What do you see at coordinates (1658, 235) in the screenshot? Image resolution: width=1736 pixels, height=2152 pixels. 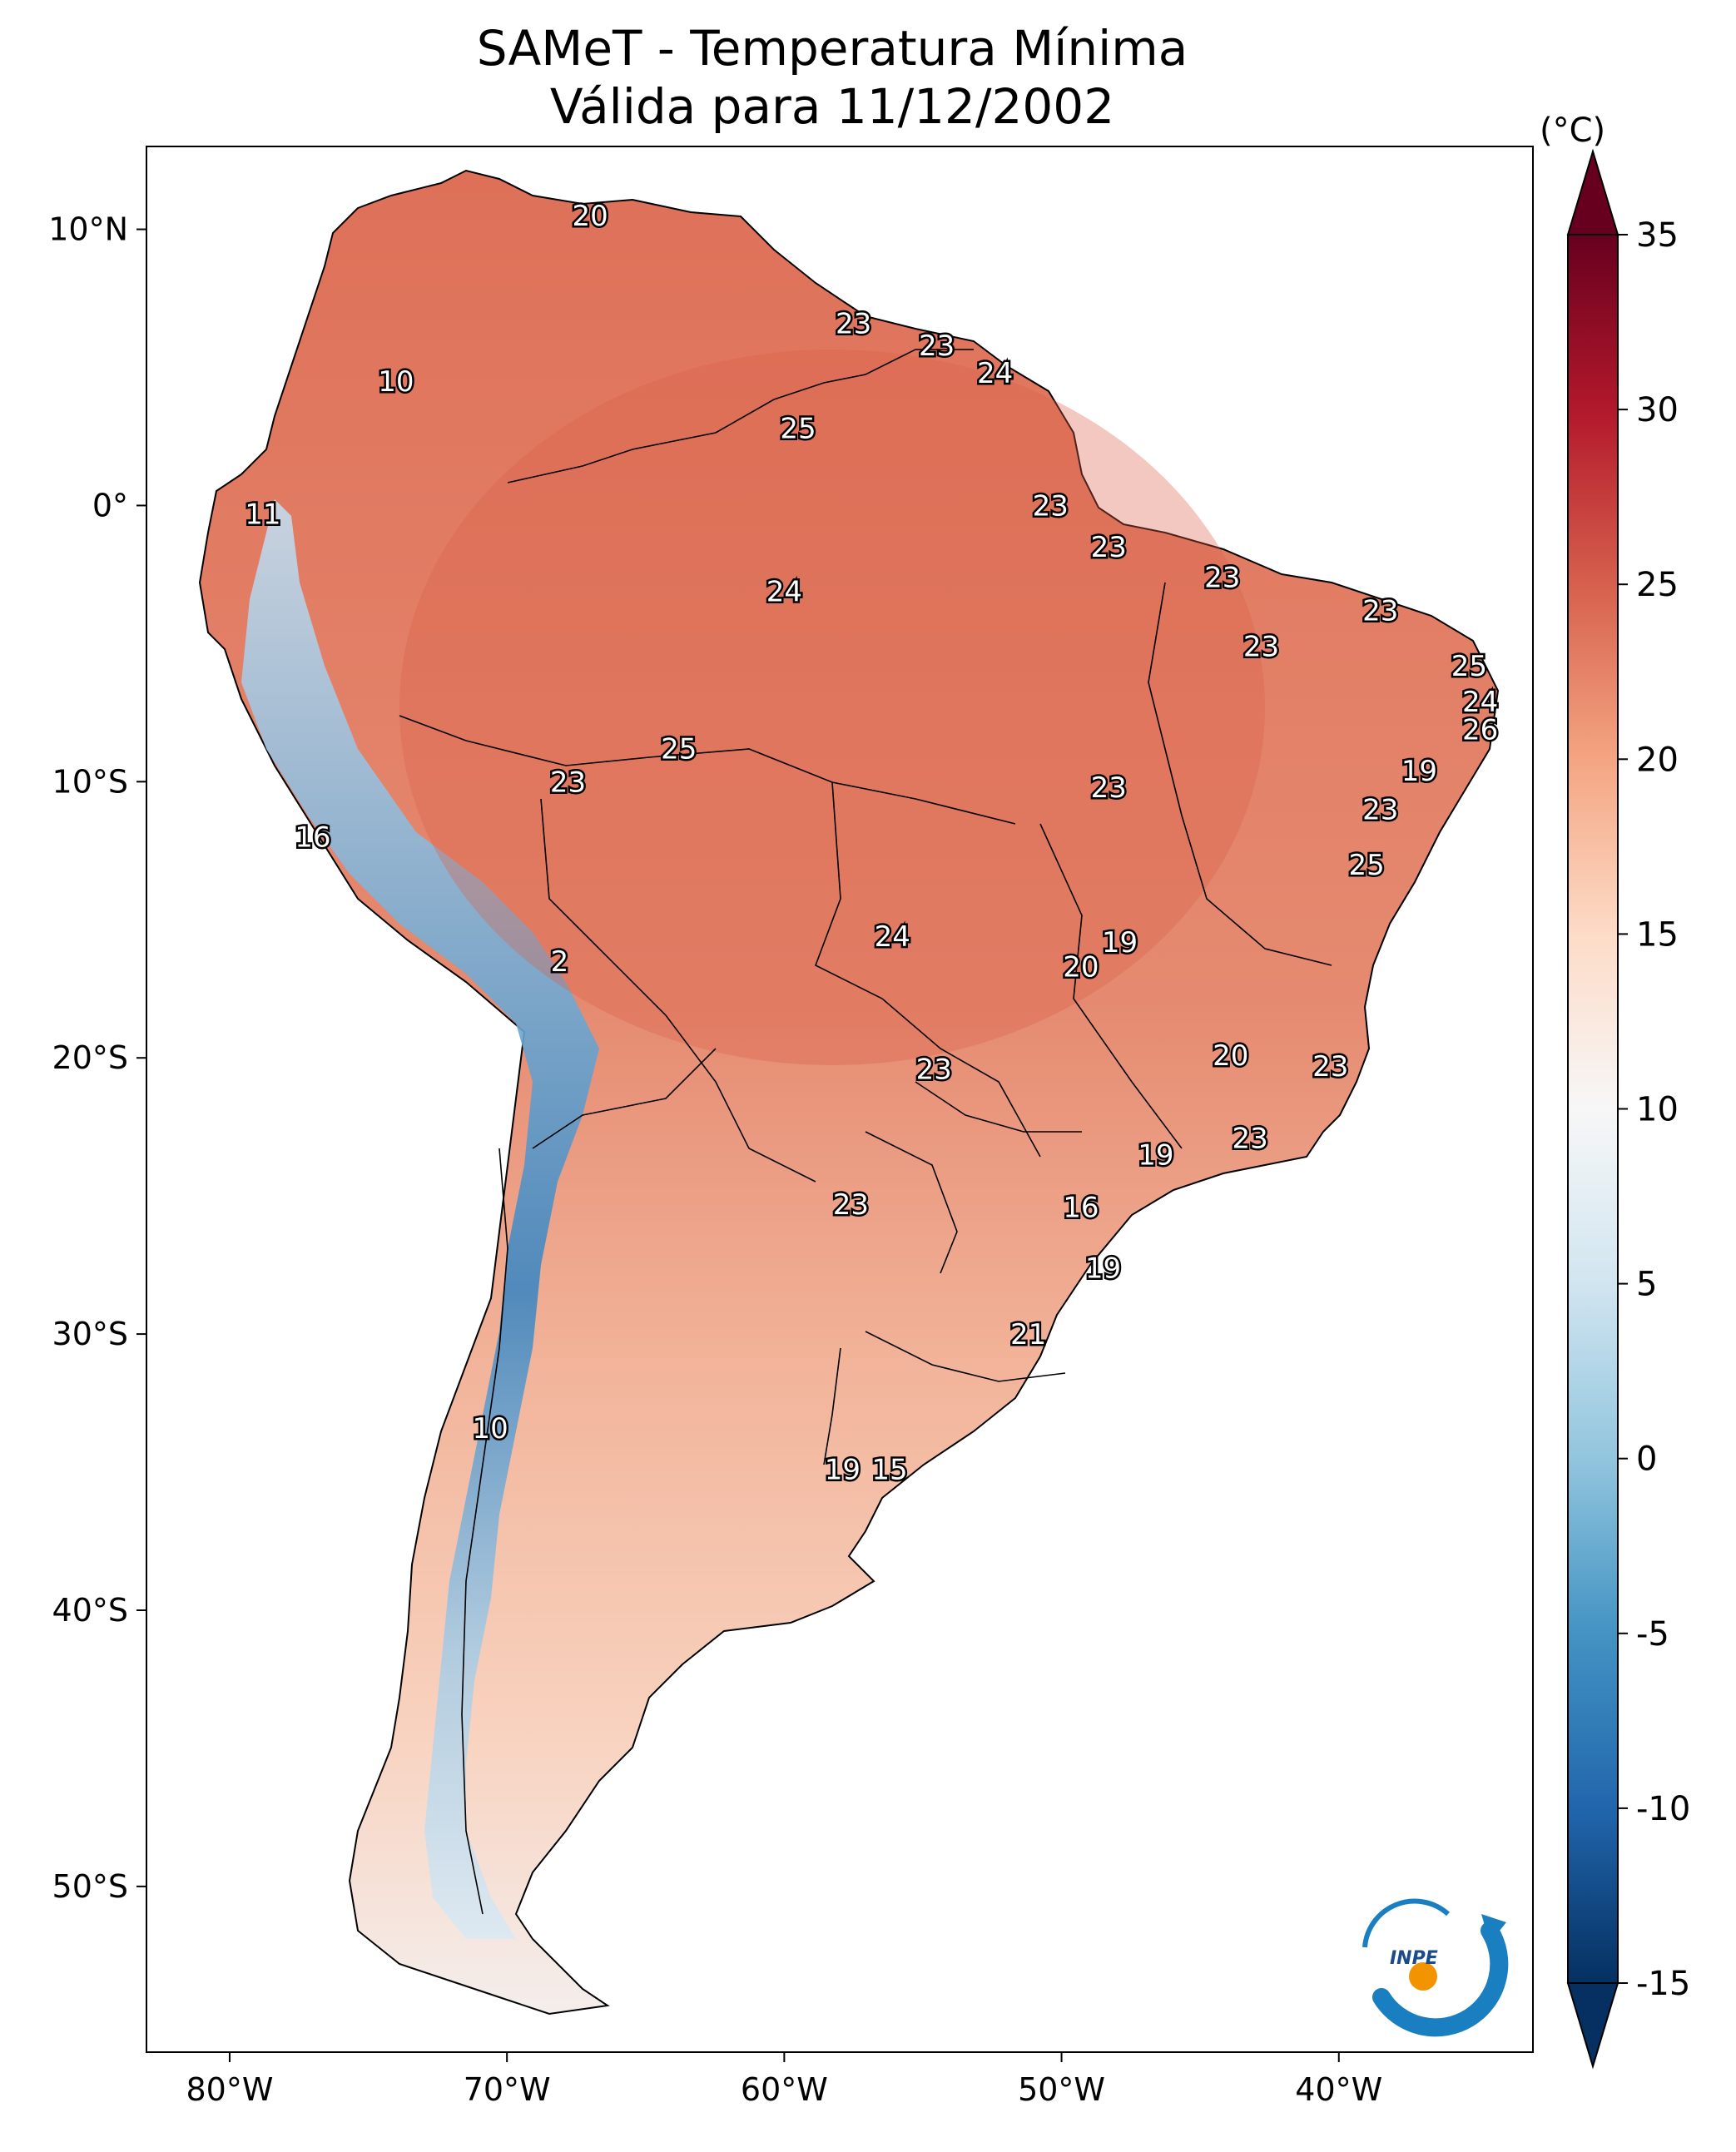 I see `colorbar-tick-label: 35` at bounding box center [1658, 235].